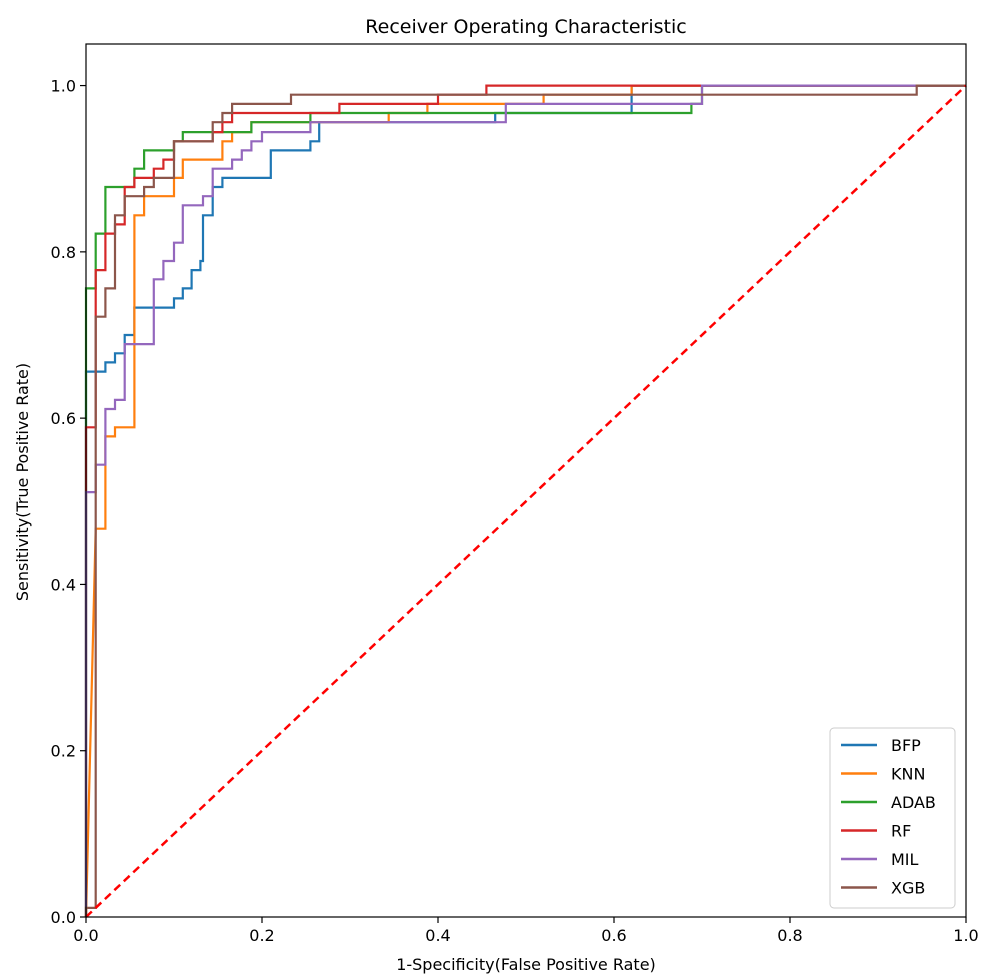 The image size is (987, 979). What do you see at coordinates (22, 482) in the screenshot?
I see `y-axis-label: Sensitivity(True Positive Rate)` at bounding box center [22, 482].